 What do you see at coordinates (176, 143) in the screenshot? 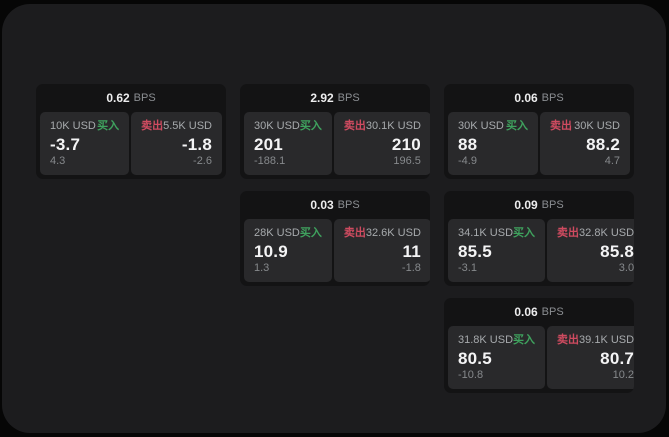
I see `sell-panel: 卖出 5.5K USD -1.8 -2.6` at bounding box center [176, 143].